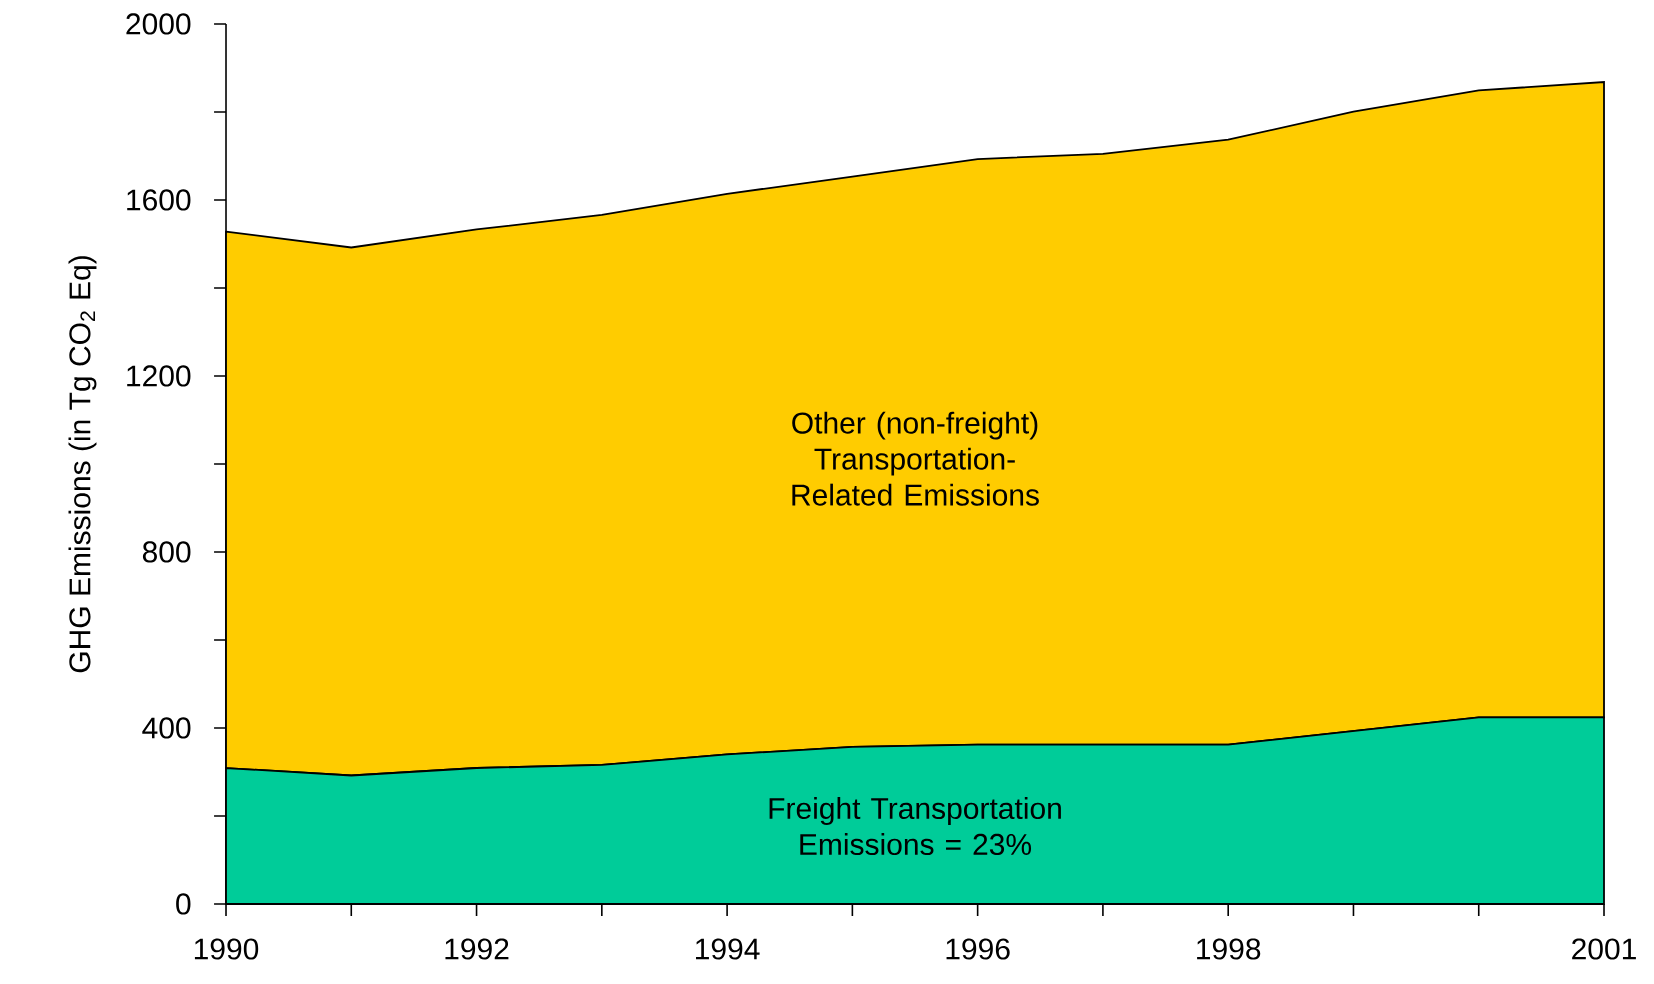 The image size is (1654, 984). Describe the element at coordinates (915, 826) in the screenshot. I see `series-label: Freight Transportation Emissions = 23%` at that location.